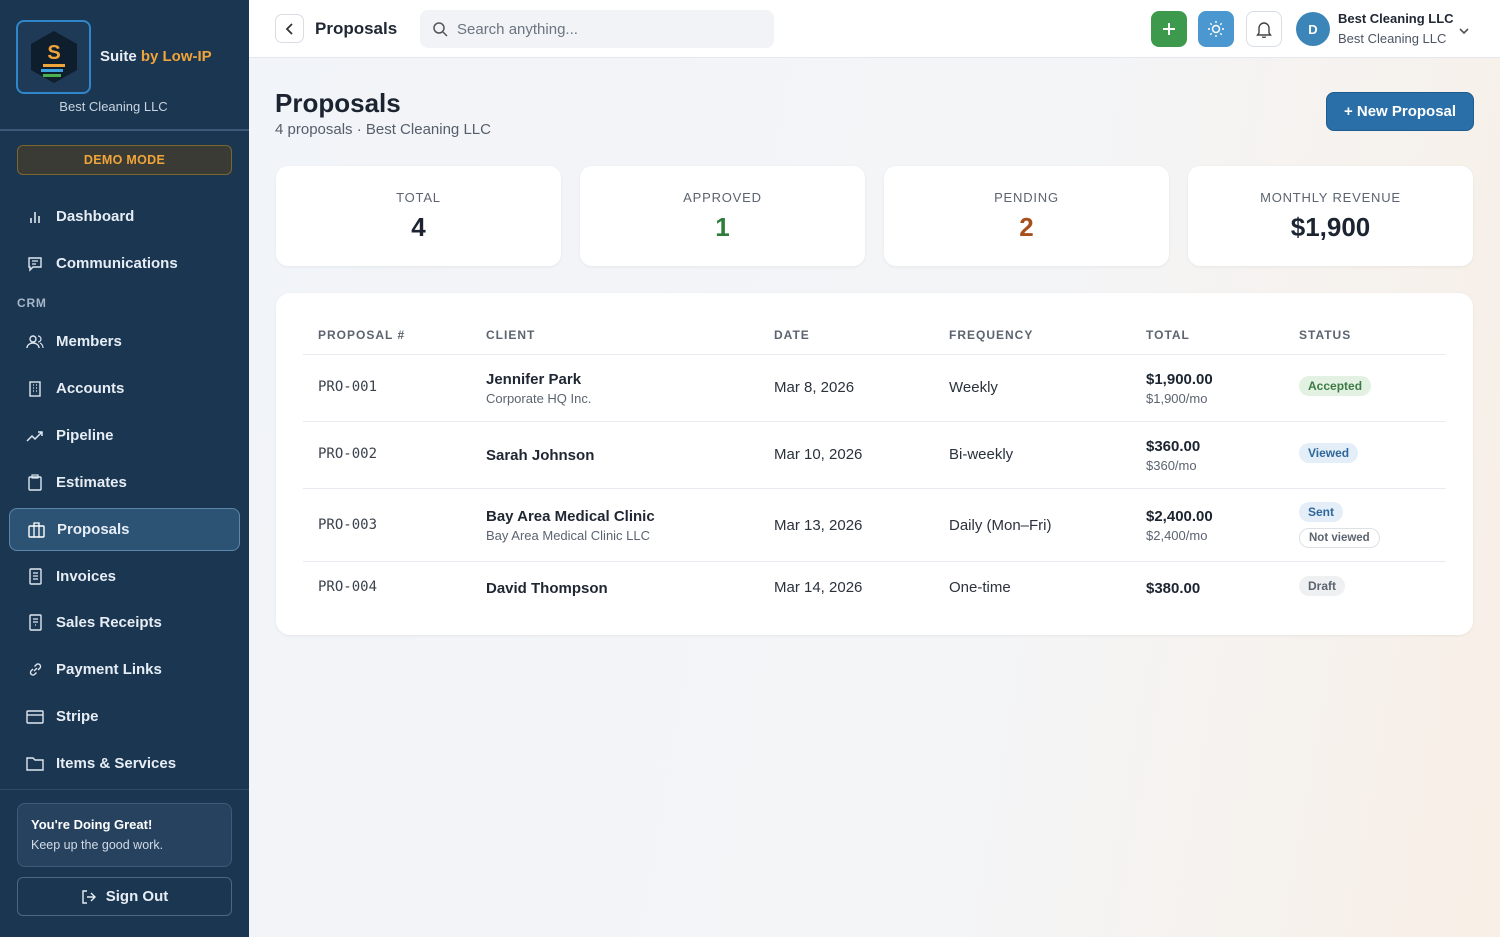 The width and height of the screenshot is (1500, 937). Describe the element at coordinates (1330, 216) in the screenshot. I see `stat-card-monthly-revenue: MONTHLY REVENUE $1,900` at that location.